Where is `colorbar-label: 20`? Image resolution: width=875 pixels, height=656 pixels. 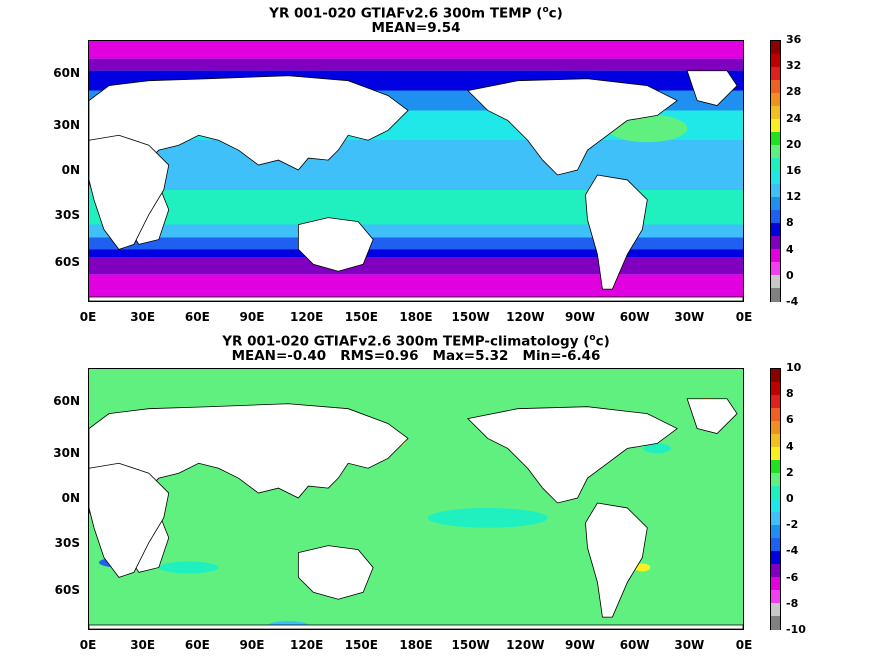 colorbar-label: 20 is located at coordinates (794, 144).